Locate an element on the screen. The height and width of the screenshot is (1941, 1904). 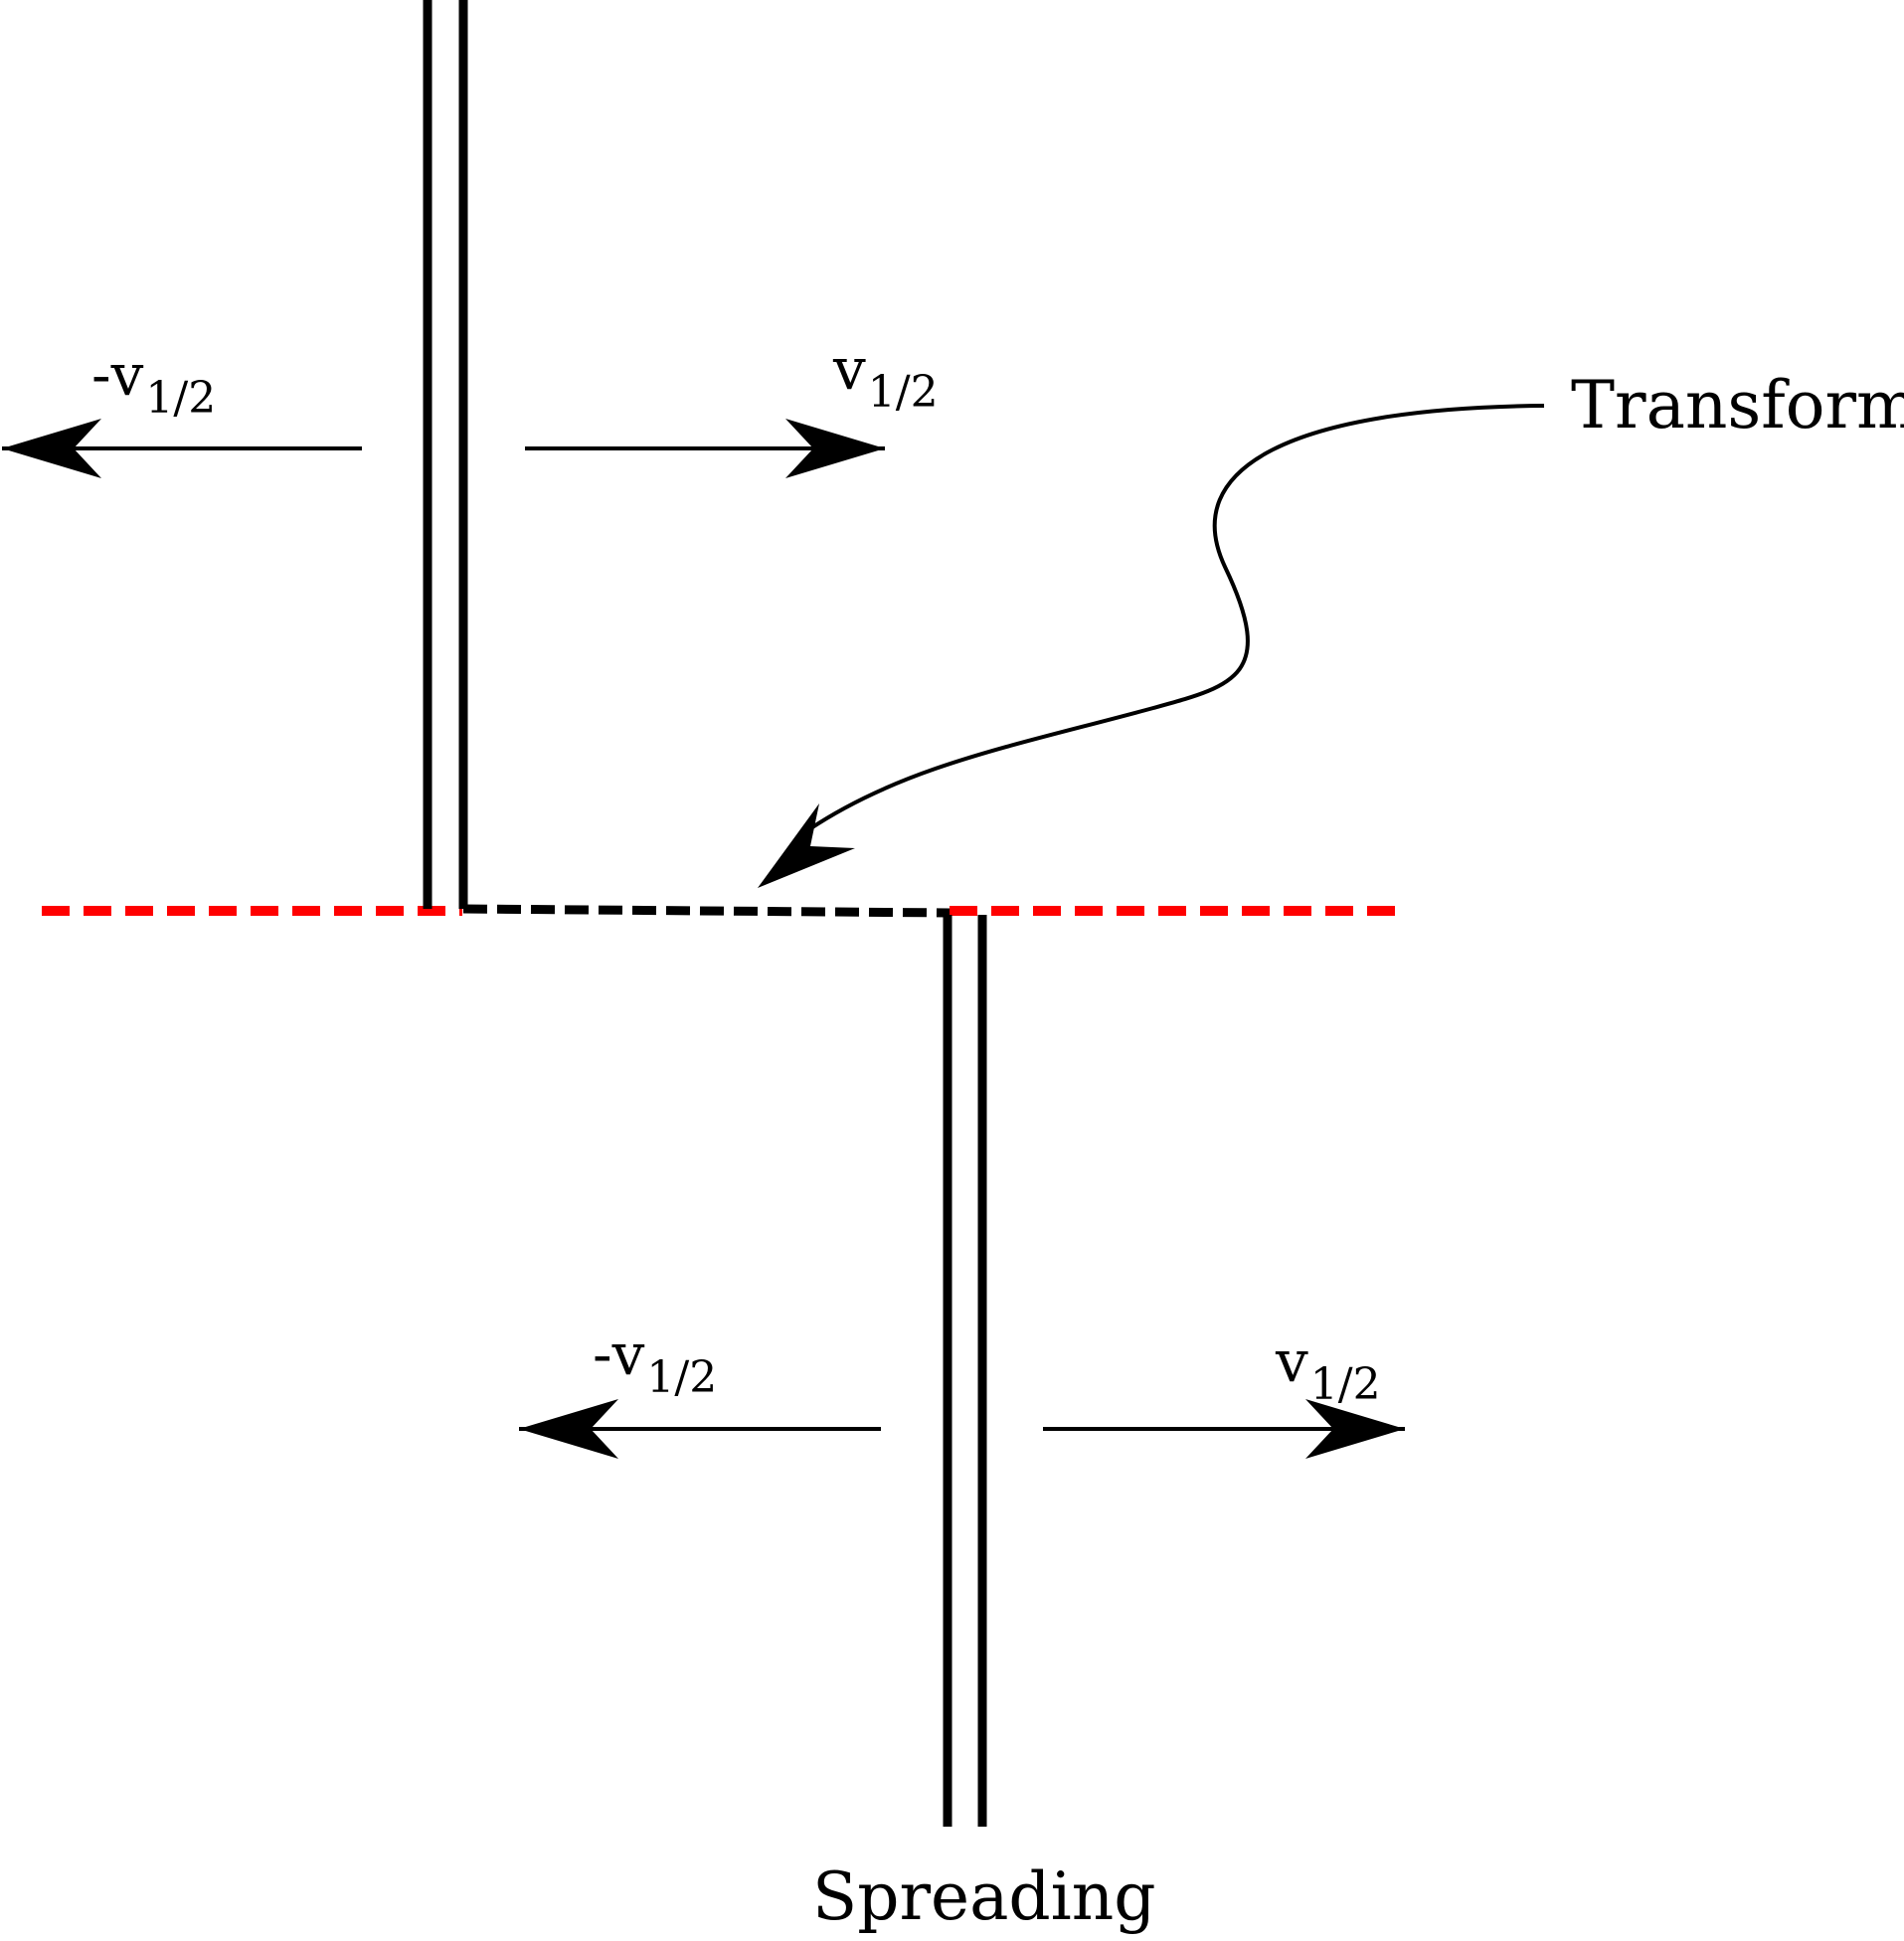
transform-callout-arrow is located at coordinates (1176, 617).